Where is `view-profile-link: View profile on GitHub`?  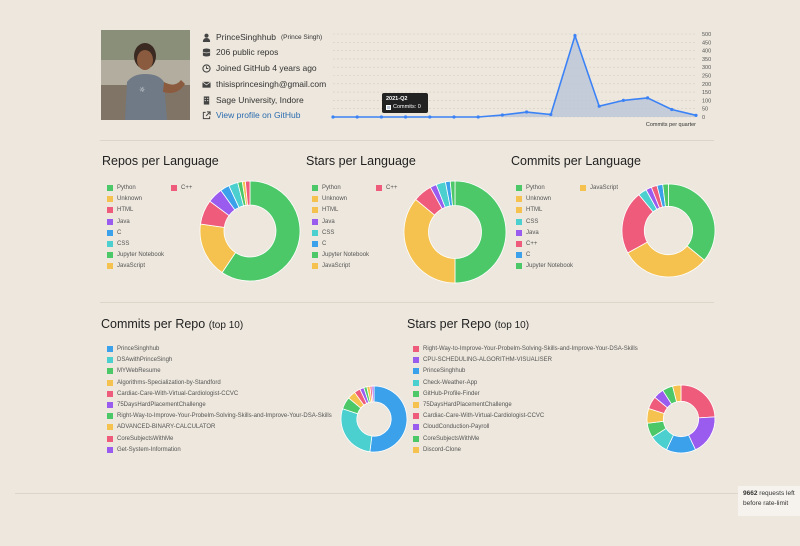
view-profile-link: View profile on GitHub is located at coordinates (258, 115).